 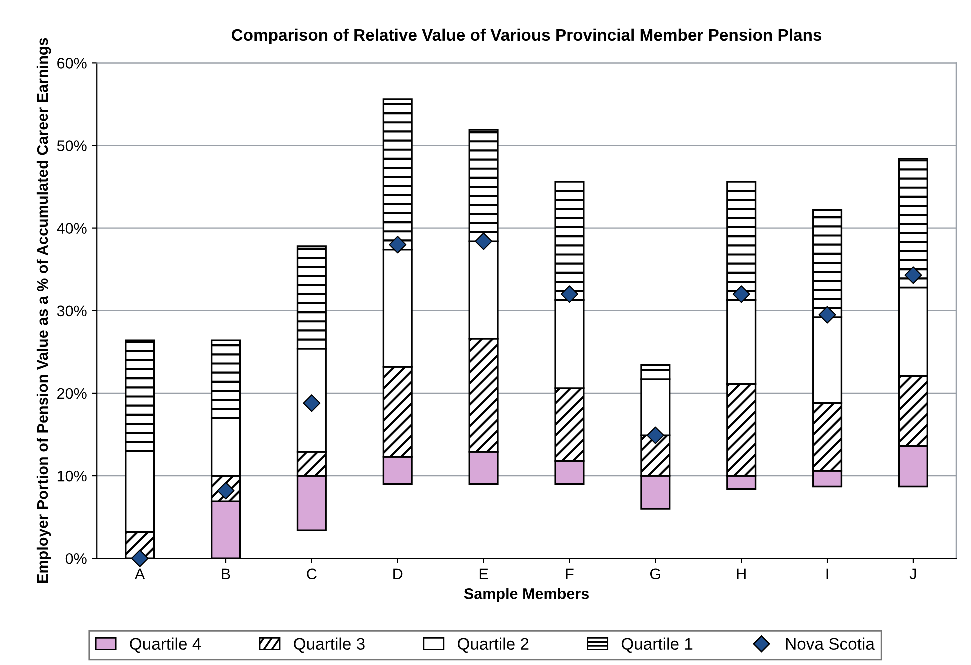 What do you see at coordinates (741, 574) in the screenshot?
I see `x-tick-label: H` at bounding box center [741, 574].